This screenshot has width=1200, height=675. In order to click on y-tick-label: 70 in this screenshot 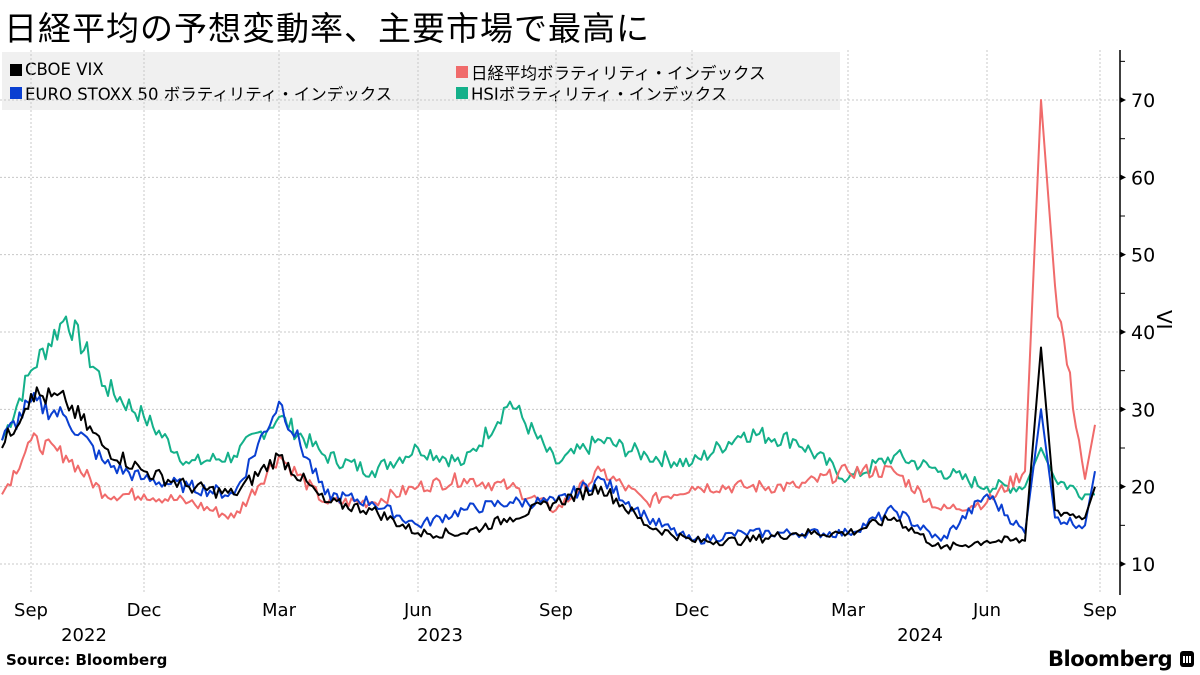, I will do `click(1143, 101)`.